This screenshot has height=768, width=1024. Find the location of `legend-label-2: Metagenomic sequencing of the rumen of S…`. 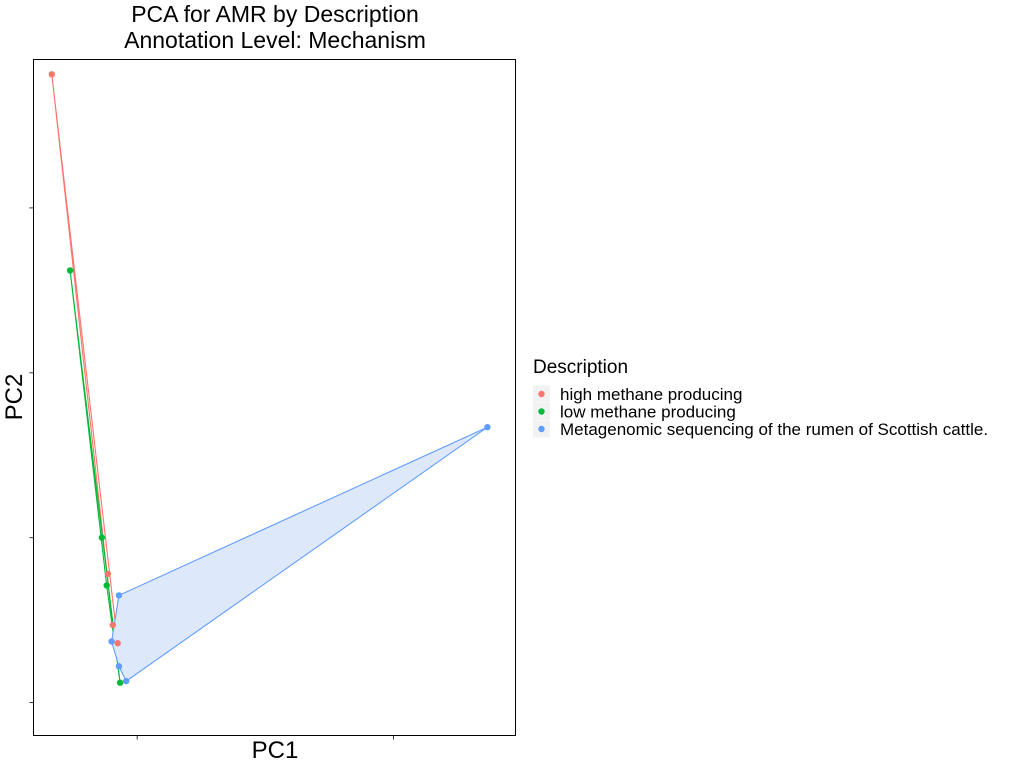

legend-label-2: Metagenomic sequencing of the rumen of S… is located at coordinates (774, 429).